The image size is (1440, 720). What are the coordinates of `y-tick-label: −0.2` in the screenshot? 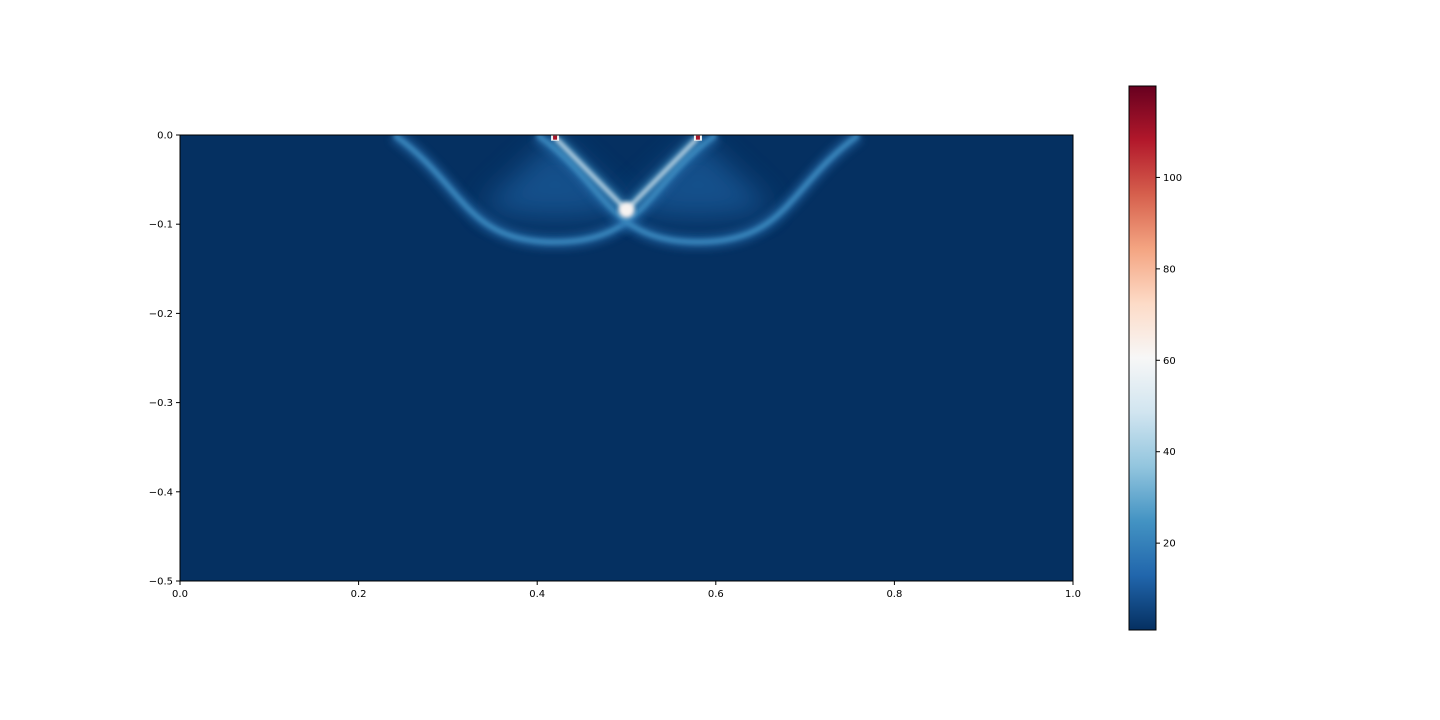 It's located at (161, 314).